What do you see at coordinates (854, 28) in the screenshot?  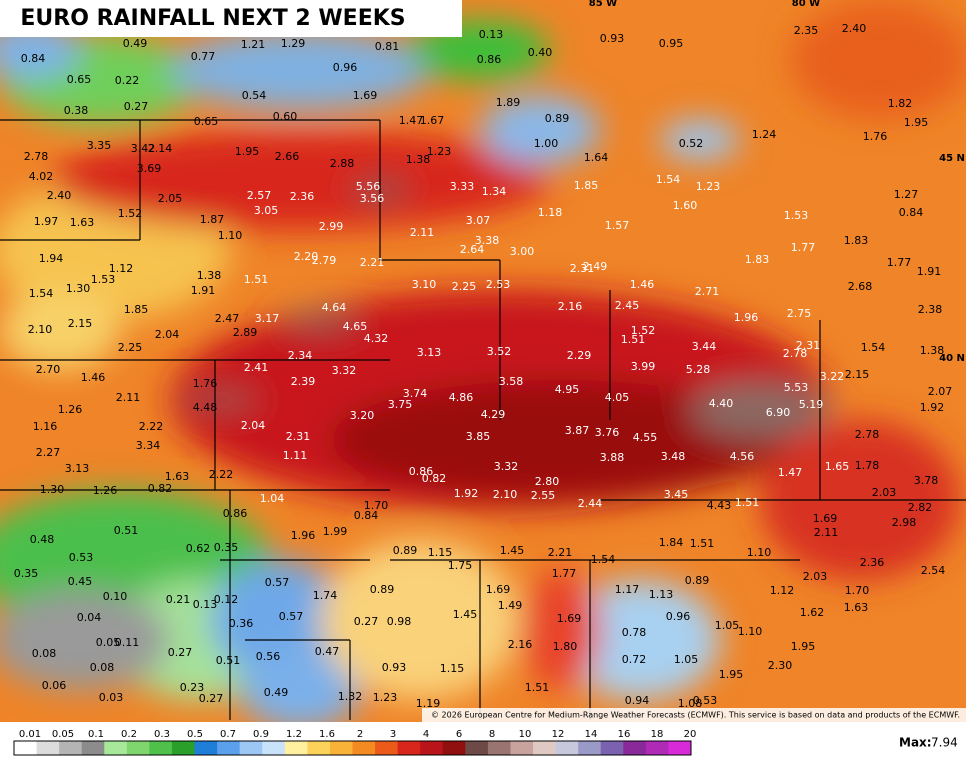 I see `rain-value: 2.40` at bounding box center [854, 28].